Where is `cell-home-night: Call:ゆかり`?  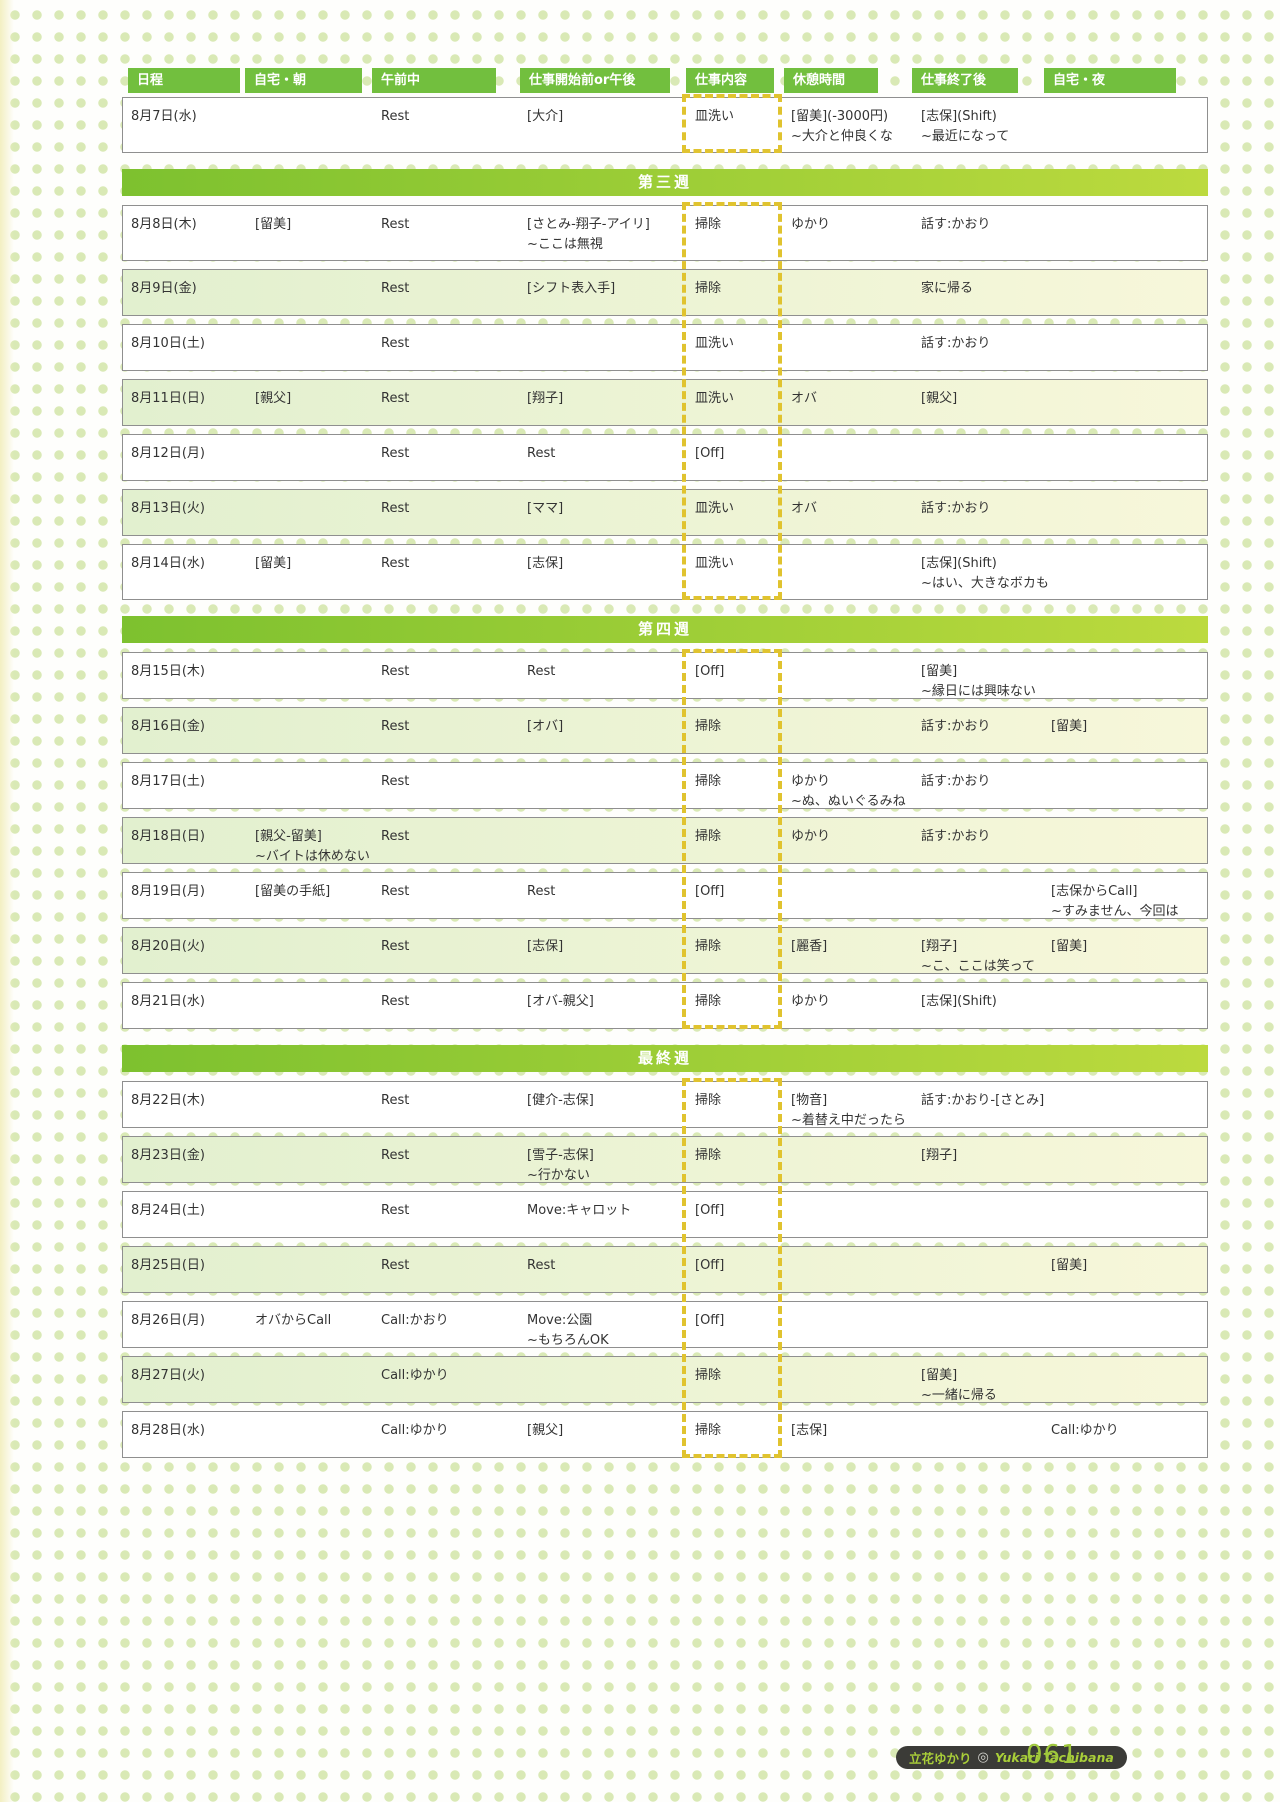
cell-home-night: Call:ゆかり is located at coordinates (1085, 1430).